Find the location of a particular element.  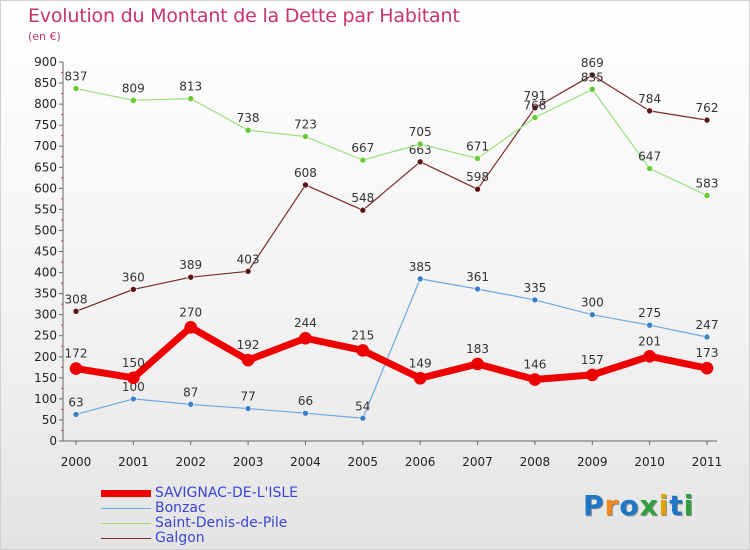

data-label: 150 is located at coordinates (133, 363).